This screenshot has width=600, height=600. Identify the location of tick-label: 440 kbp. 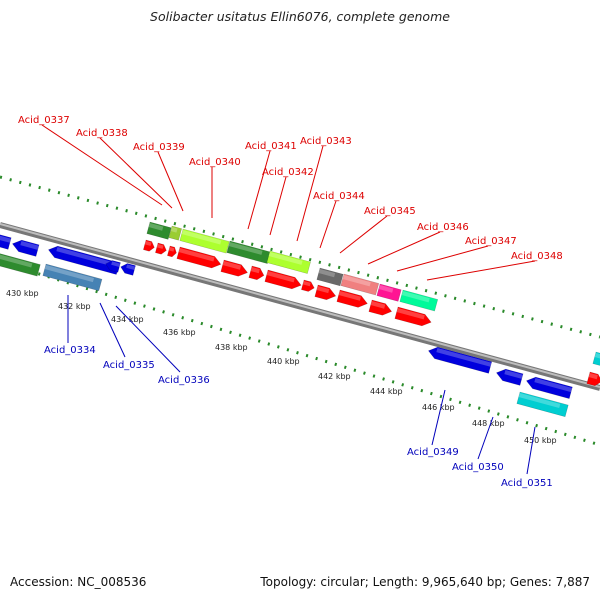
(283, 361).